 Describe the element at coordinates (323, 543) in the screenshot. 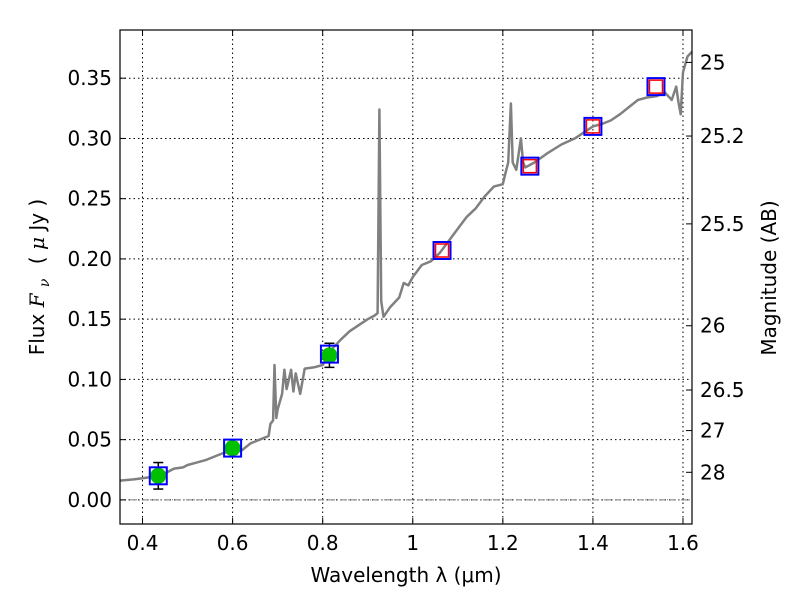

I see `x-tick-label: 0.8` at that location.